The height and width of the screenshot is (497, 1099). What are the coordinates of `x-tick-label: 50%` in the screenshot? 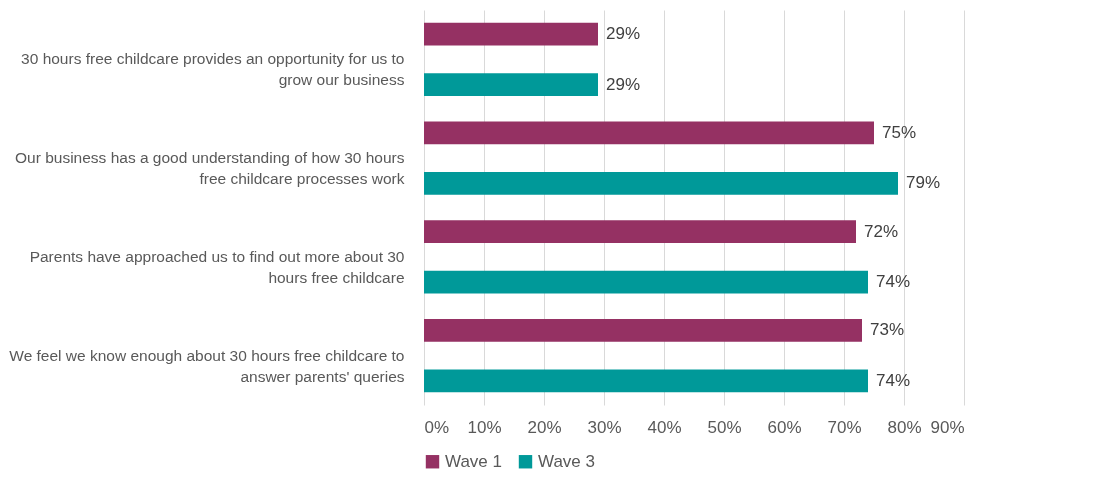 It's located at (724, 427).